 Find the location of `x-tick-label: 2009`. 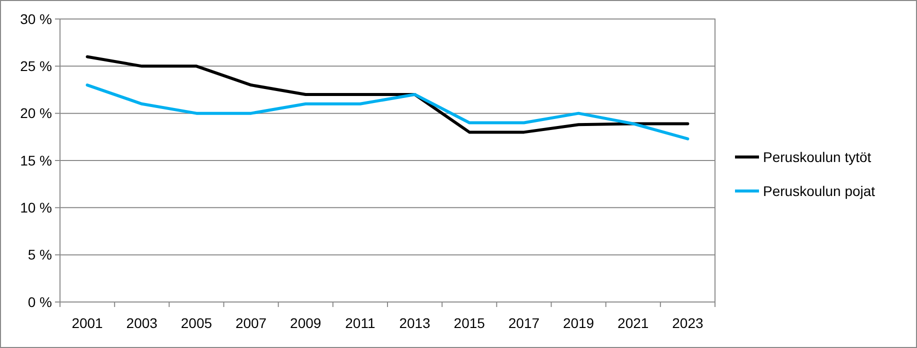

x-tick-label: 2009 is located at coordinates (306, 323).